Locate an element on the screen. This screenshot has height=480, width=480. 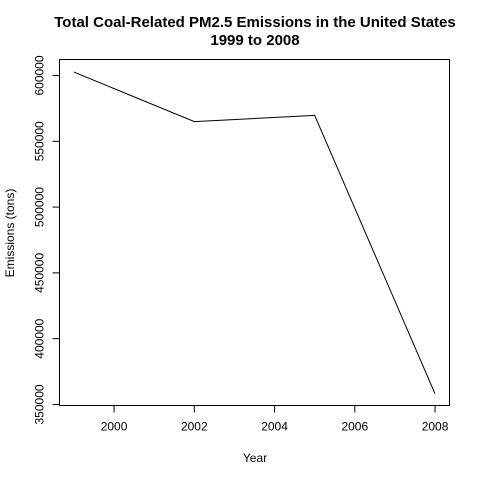
x-tick-label: 2002 is located at coordinates (194, 427).